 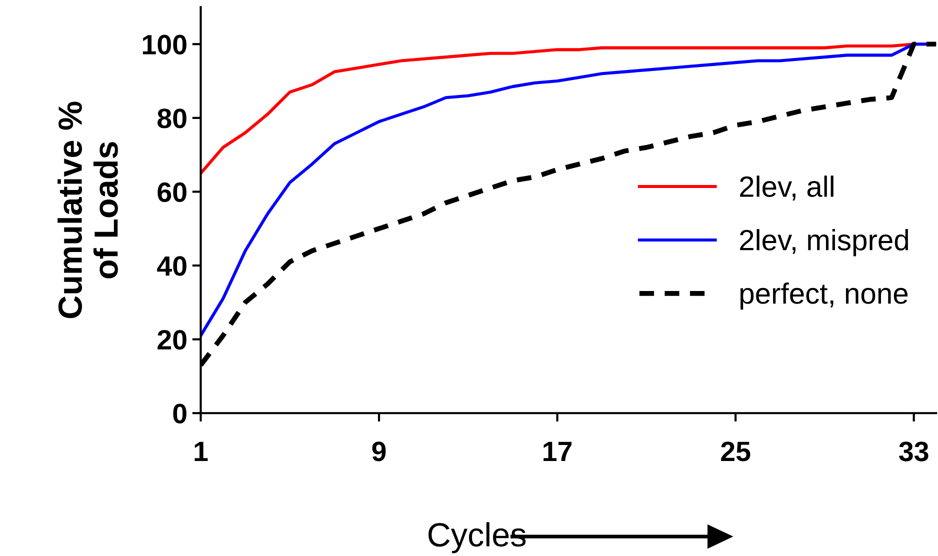 What do you see at coordinates (824, 296) in the screenshot?
I see `legend-label: perfect, none` at bounding box center [824, 296].